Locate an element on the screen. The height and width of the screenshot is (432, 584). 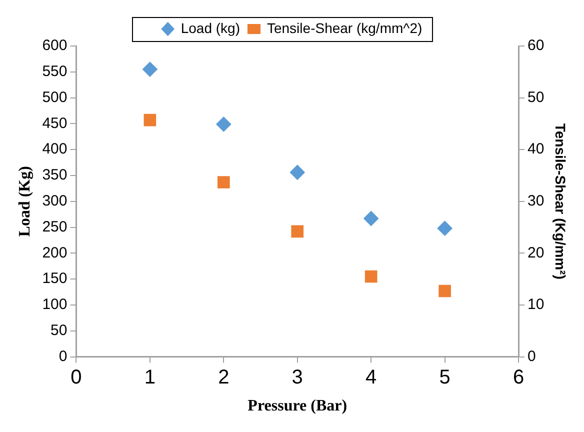
legend-label: Tensile-Shear (kg/mm^2) is located at coordinates (344, 28).